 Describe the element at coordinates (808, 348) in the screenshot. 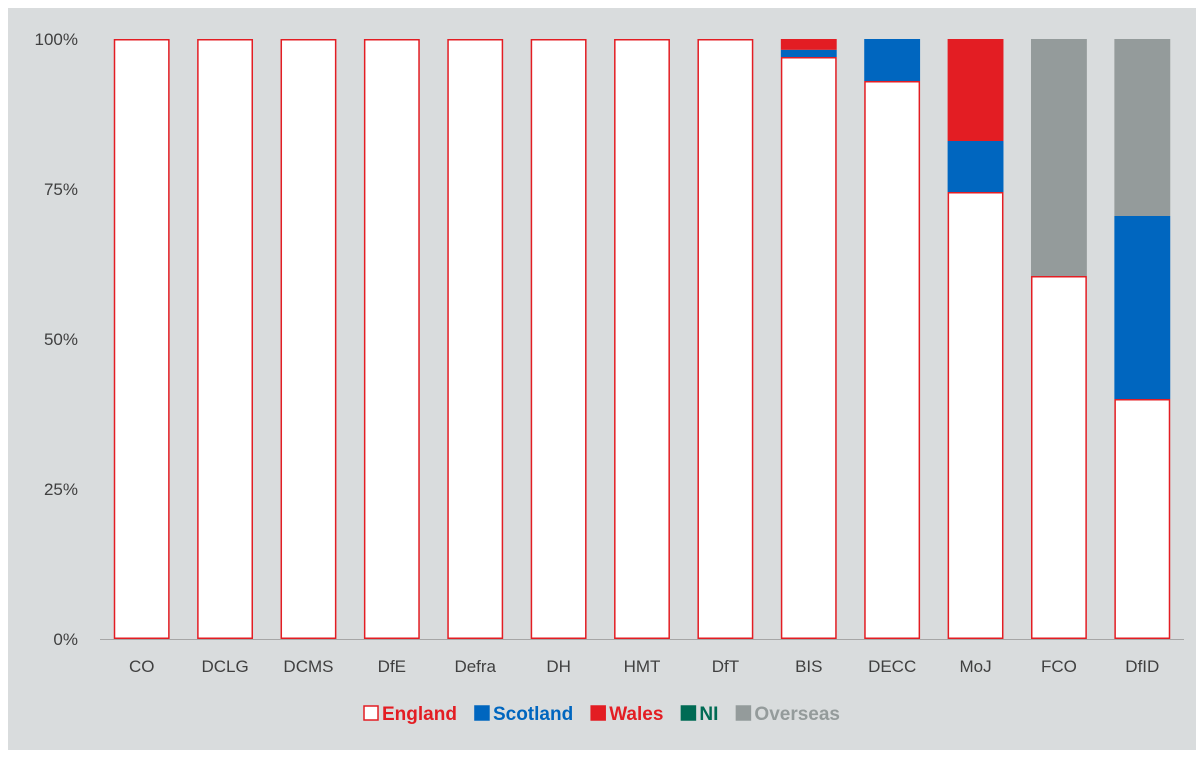

I see `bar-england-bis` at that location.